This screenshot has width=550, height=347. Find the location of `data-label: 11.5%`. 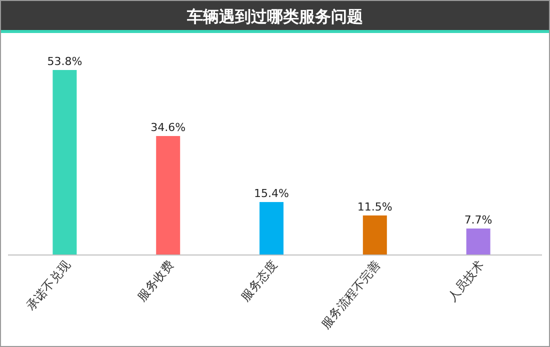

data-label: 11.5% is located at coordinates (374, 207).